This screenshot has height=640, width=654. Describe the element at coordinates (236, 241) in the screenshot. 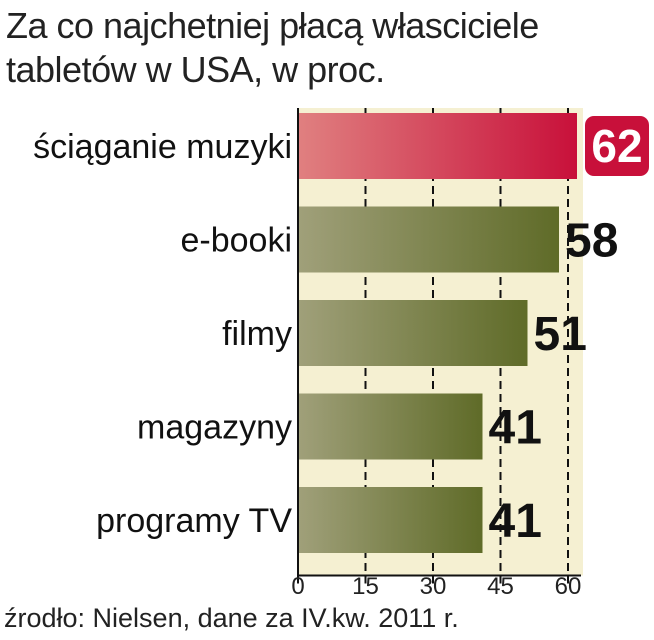

I see `category-label: e-booki` at that location.